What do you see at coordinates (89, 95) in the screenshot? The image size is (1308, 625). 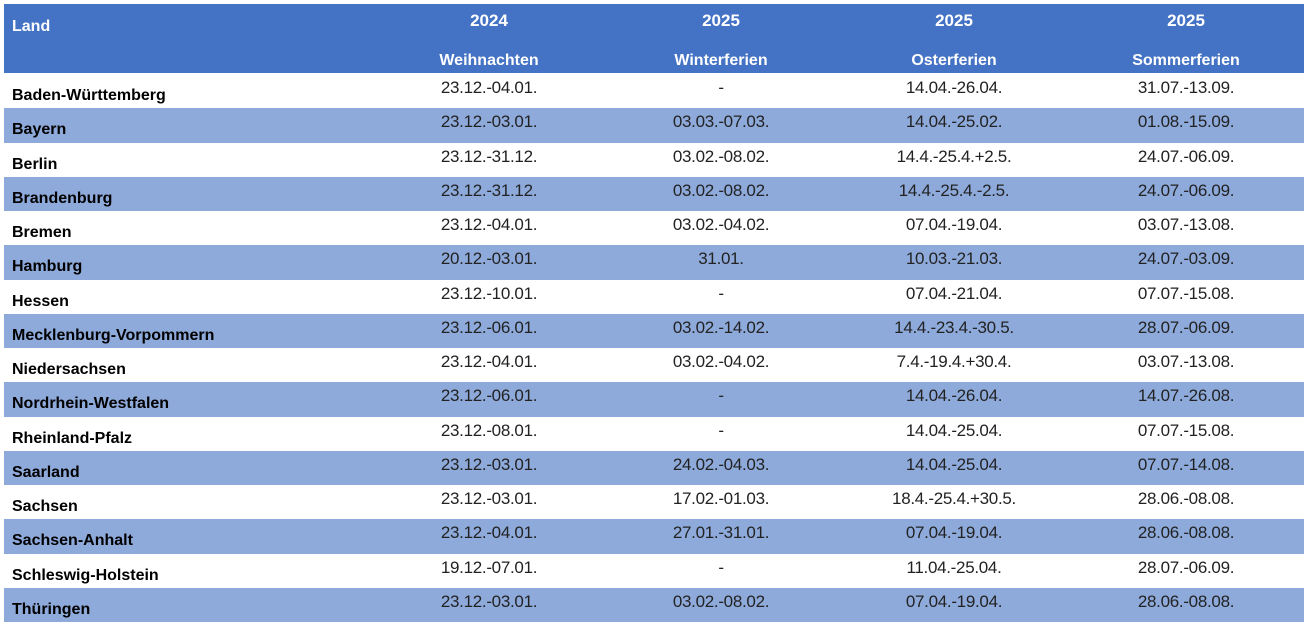 I see `land-name: Baden-Württemberg` at bounding box center [89, 95].